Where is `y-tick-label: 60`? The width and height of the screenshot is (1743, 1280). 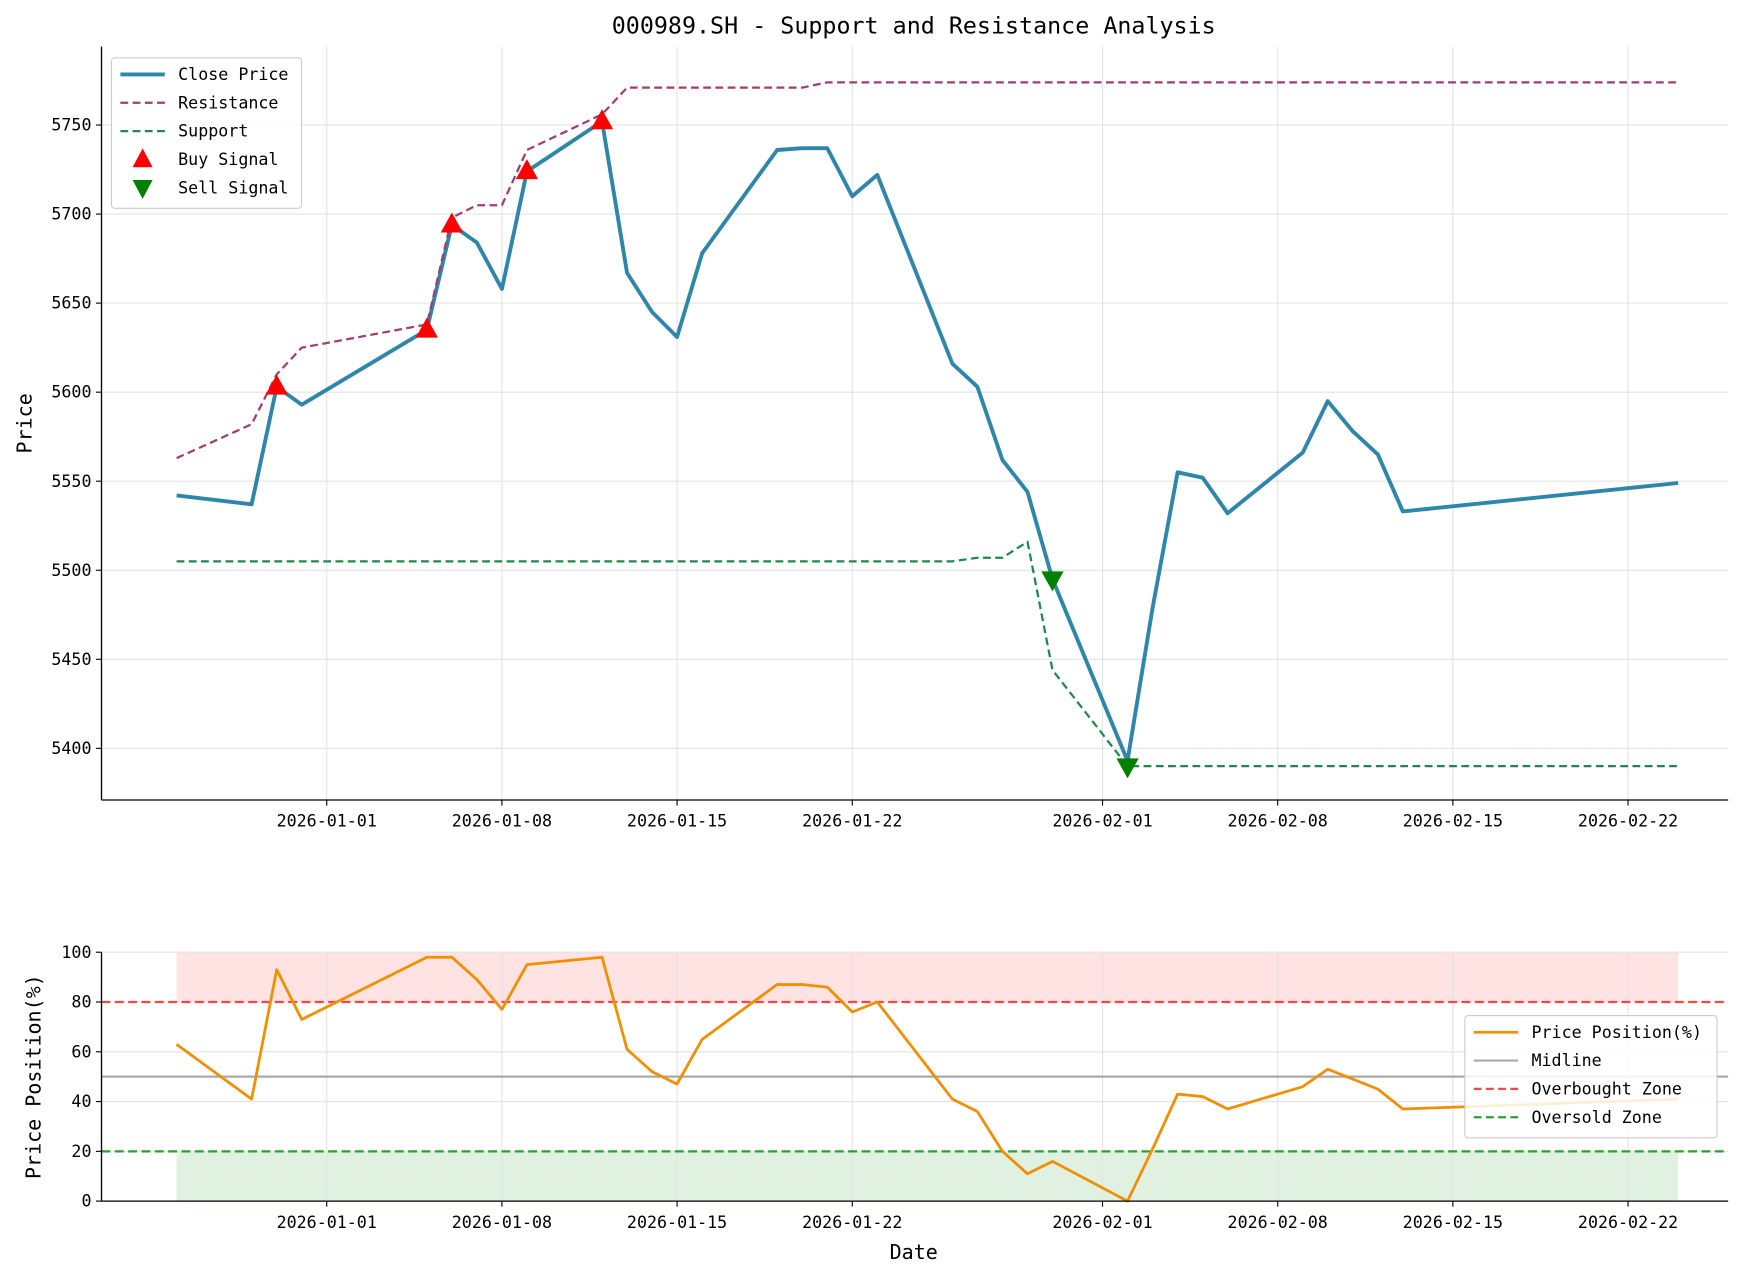
y-tick-label: 60 is located at coordinates (81, 1051).